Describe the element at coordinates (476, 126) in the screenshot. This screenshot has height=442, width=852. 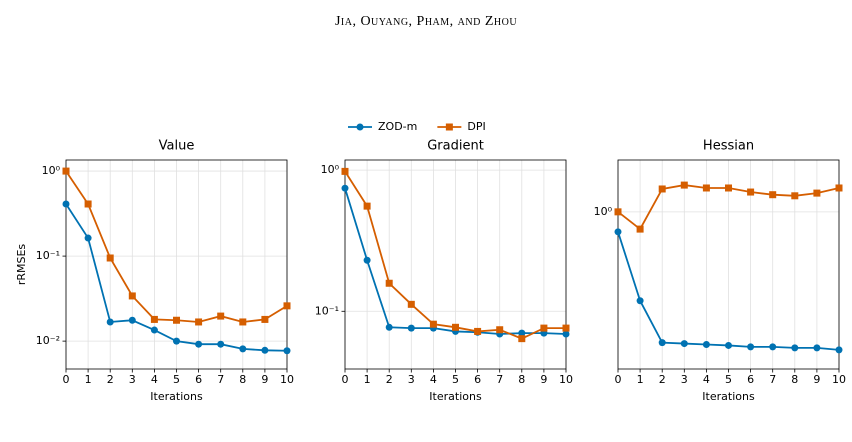
I see `legend-label: DPI` at that location.